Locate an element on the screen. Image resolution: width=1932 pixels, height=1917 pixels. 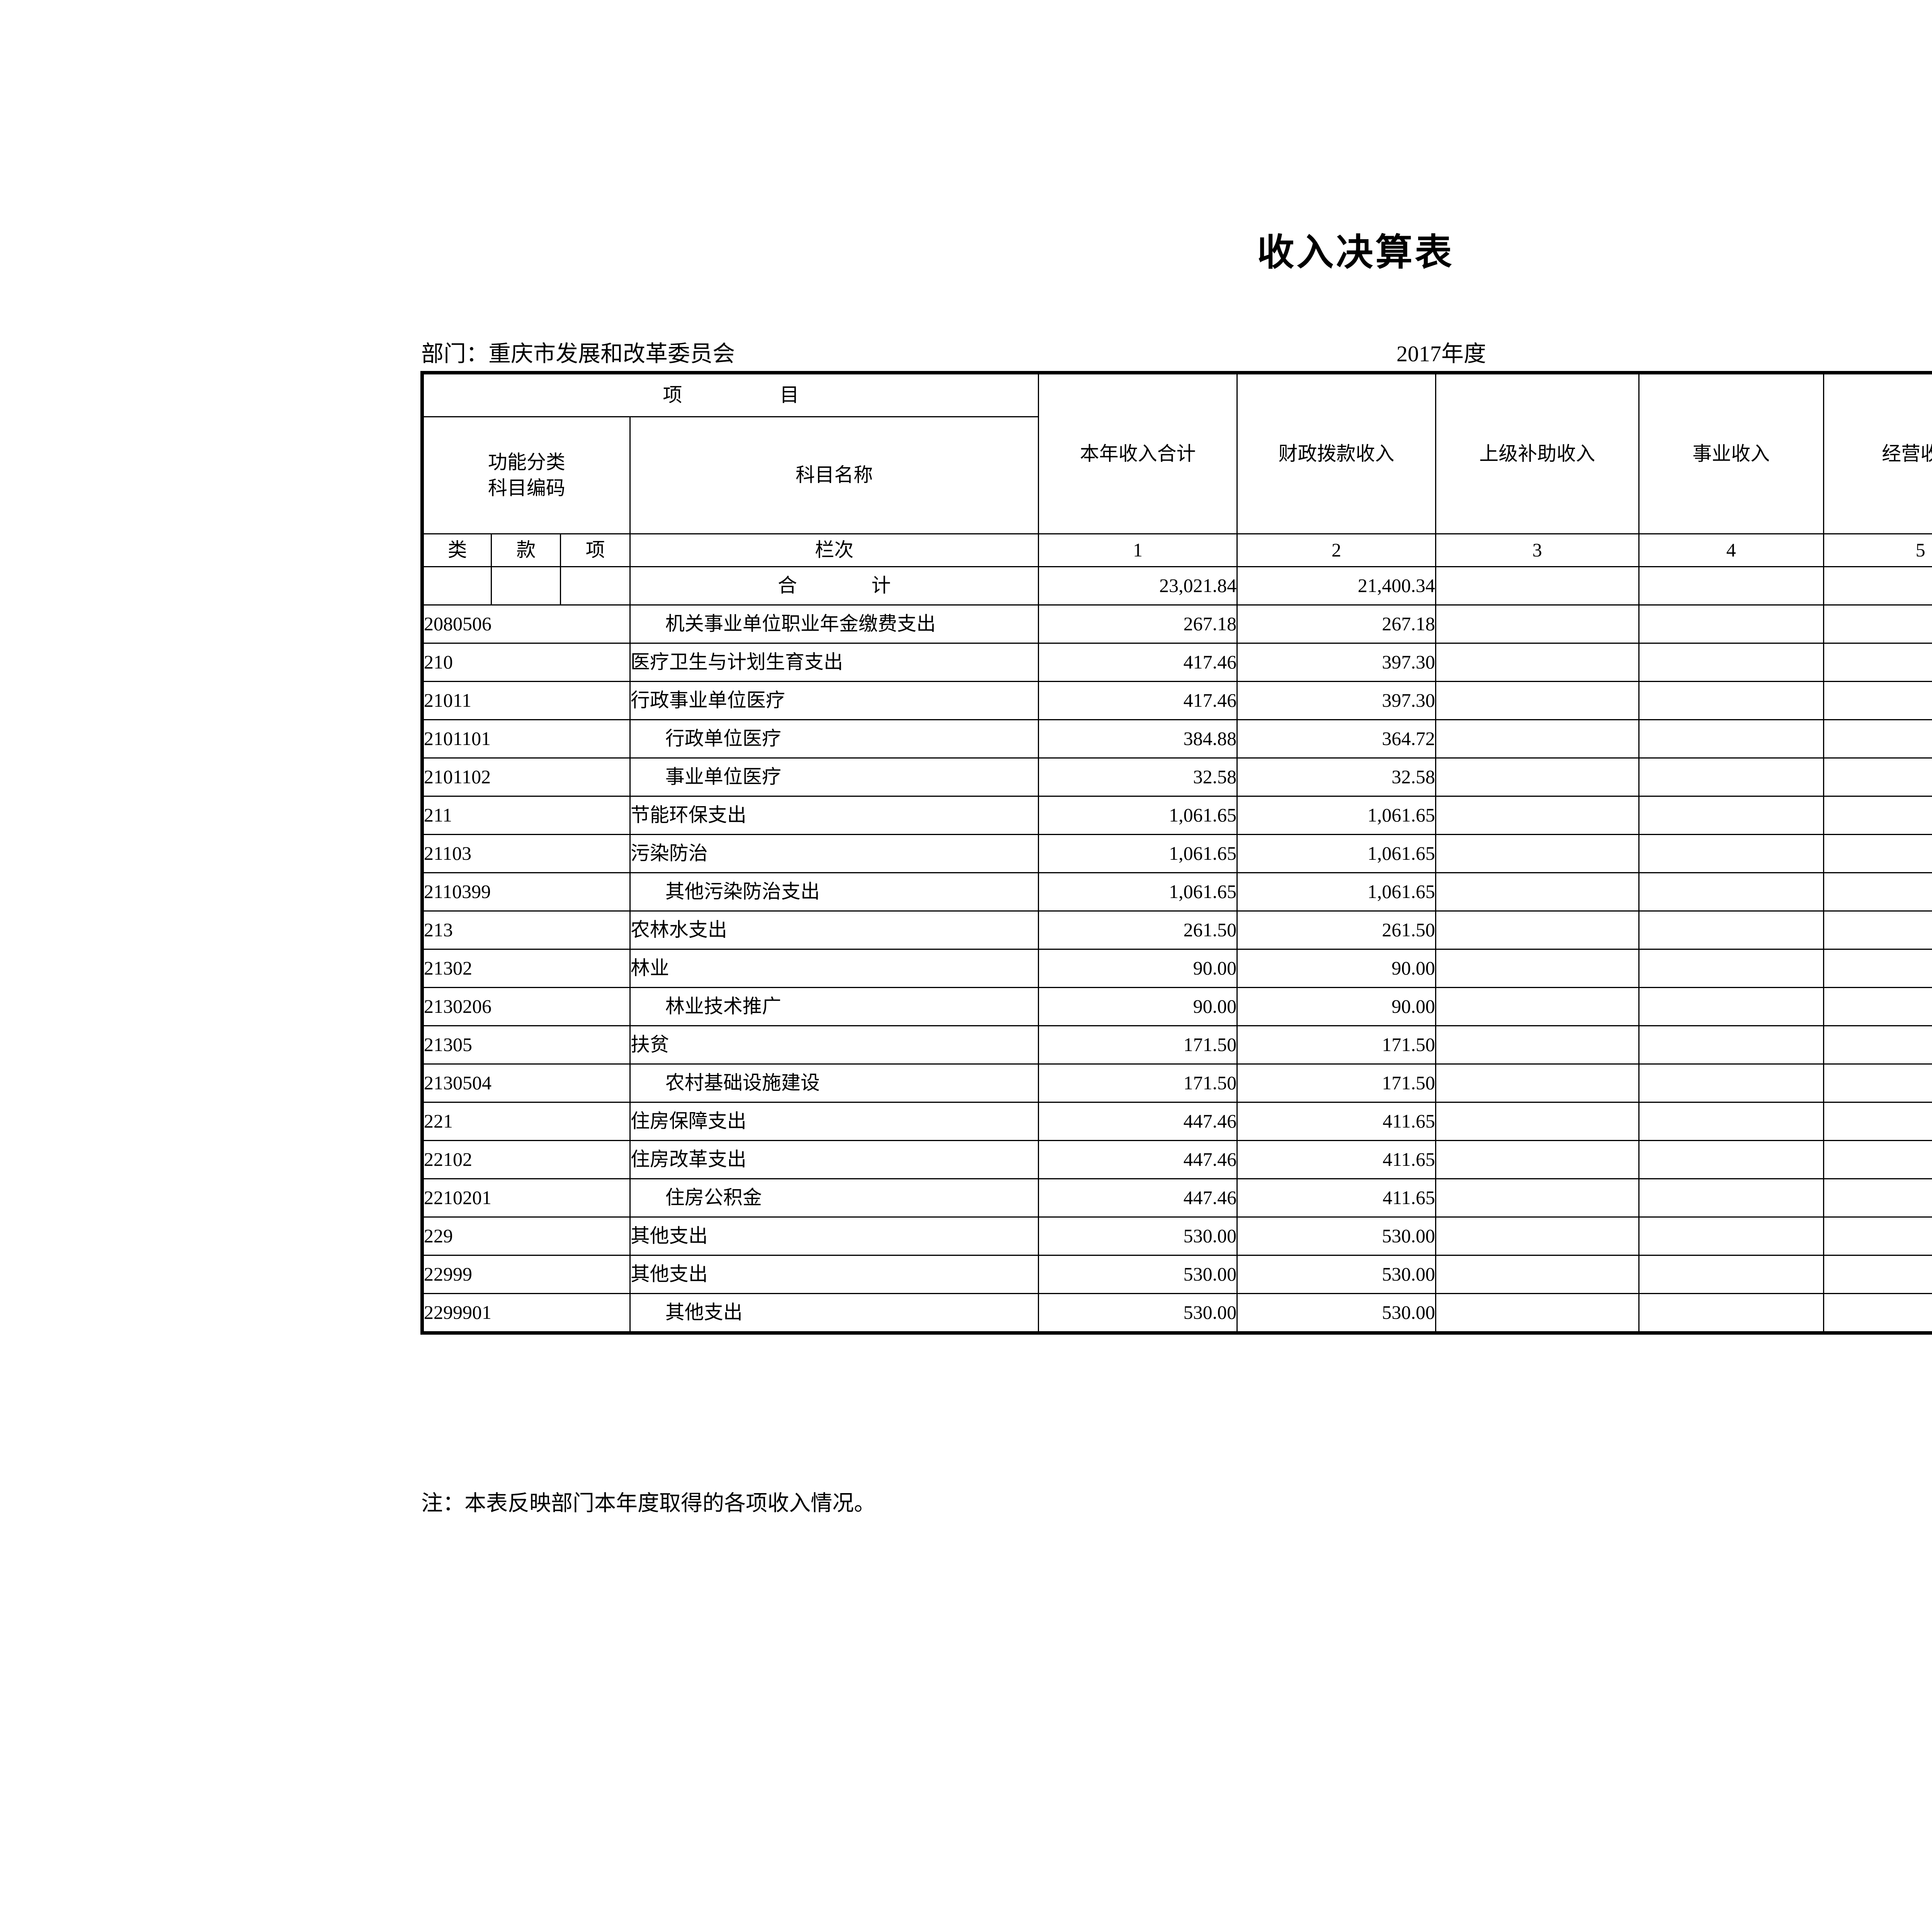
table-footnote: 注：本表反映部门本年度取得的各项收入情况。 is located at coordinates (649, 1504).